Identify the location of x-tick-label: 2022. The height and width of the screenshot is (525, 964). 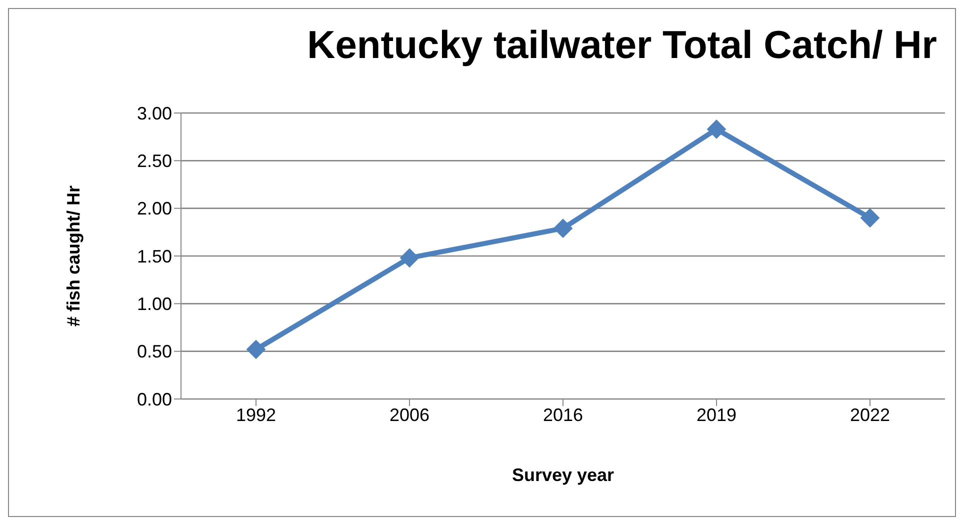
(870, 414).